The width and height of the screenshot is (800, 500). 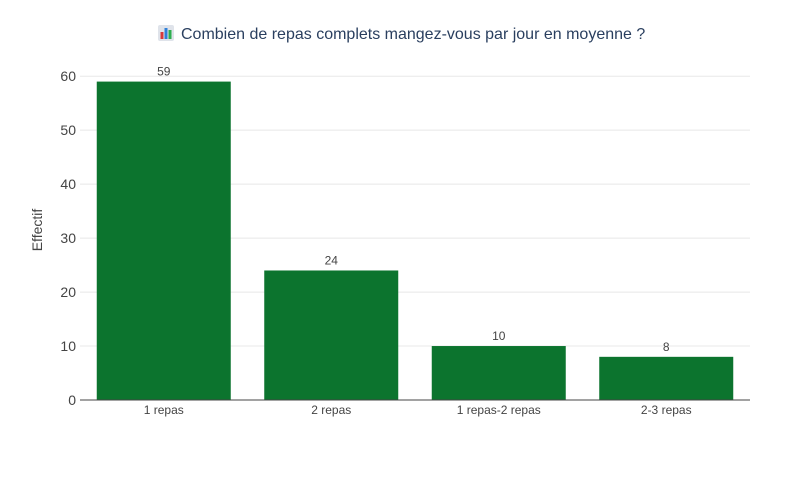 I want to click on y-tick-label: 0, so click(x=72, y=400).